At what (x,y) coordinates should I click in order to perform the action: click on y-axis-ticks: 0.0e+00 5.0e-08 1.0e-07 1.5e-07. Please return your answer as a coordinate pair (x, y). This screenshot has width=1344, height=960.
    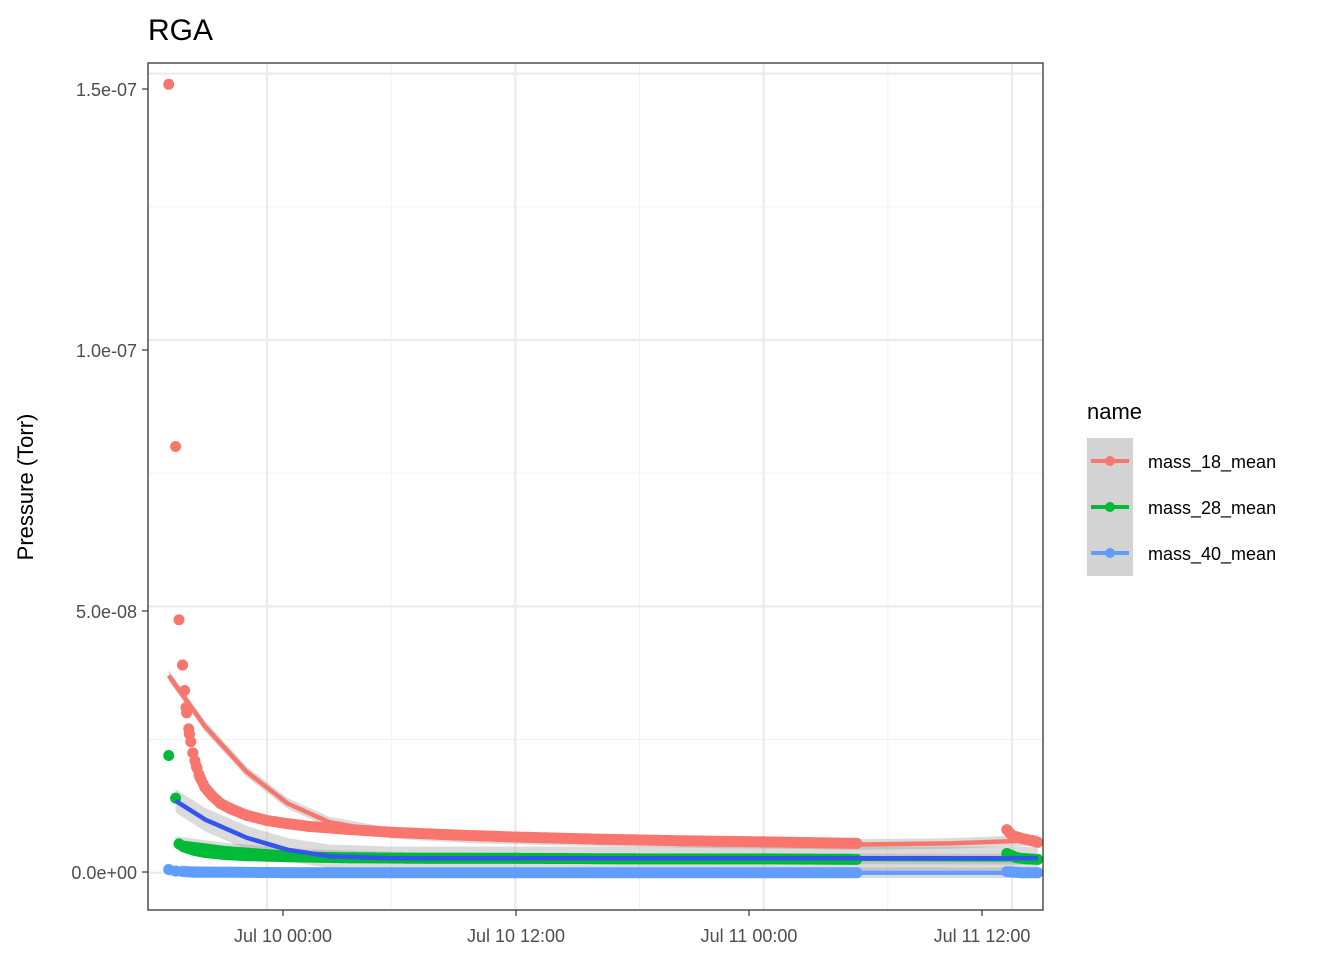
    Looking at the image, I should click on (109, 481).